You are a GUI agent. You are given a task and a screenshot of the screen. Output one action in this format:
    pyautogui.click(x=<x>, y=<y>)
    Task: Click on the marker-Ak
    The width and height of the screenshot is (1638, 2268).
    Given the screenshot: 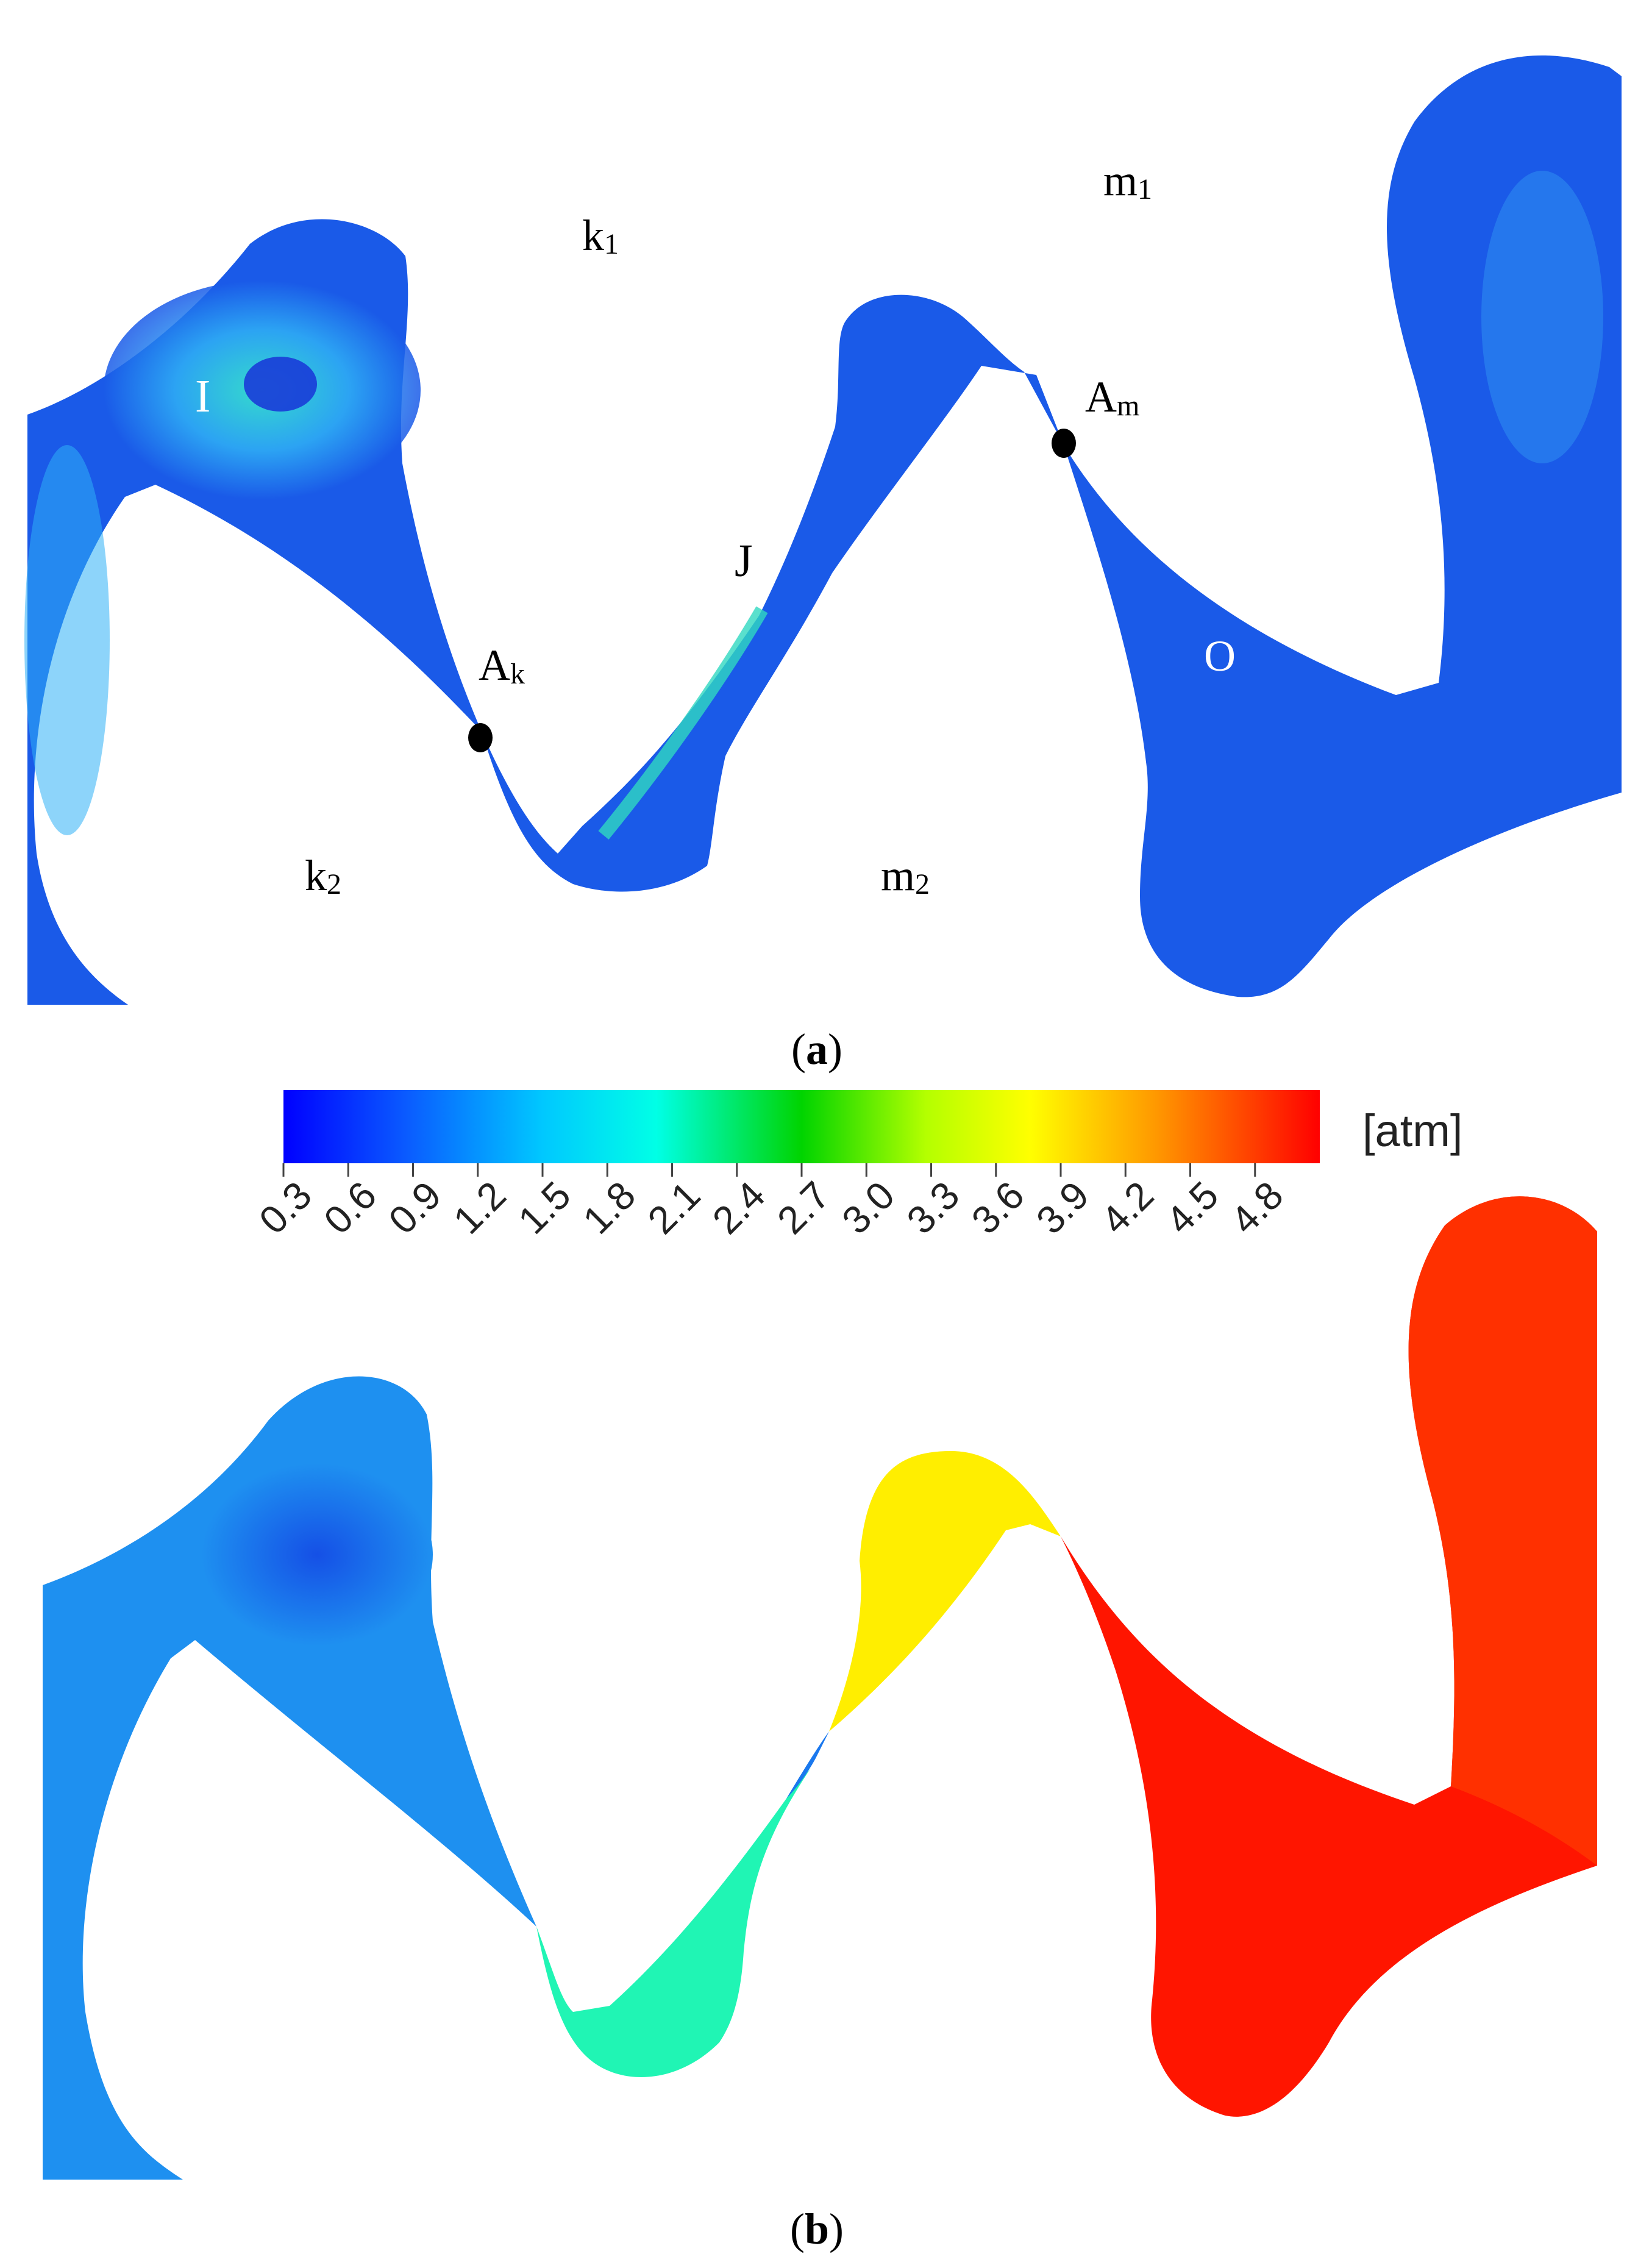 What is the action you would take?
    pyautogui.click(x=480, y=737)
    